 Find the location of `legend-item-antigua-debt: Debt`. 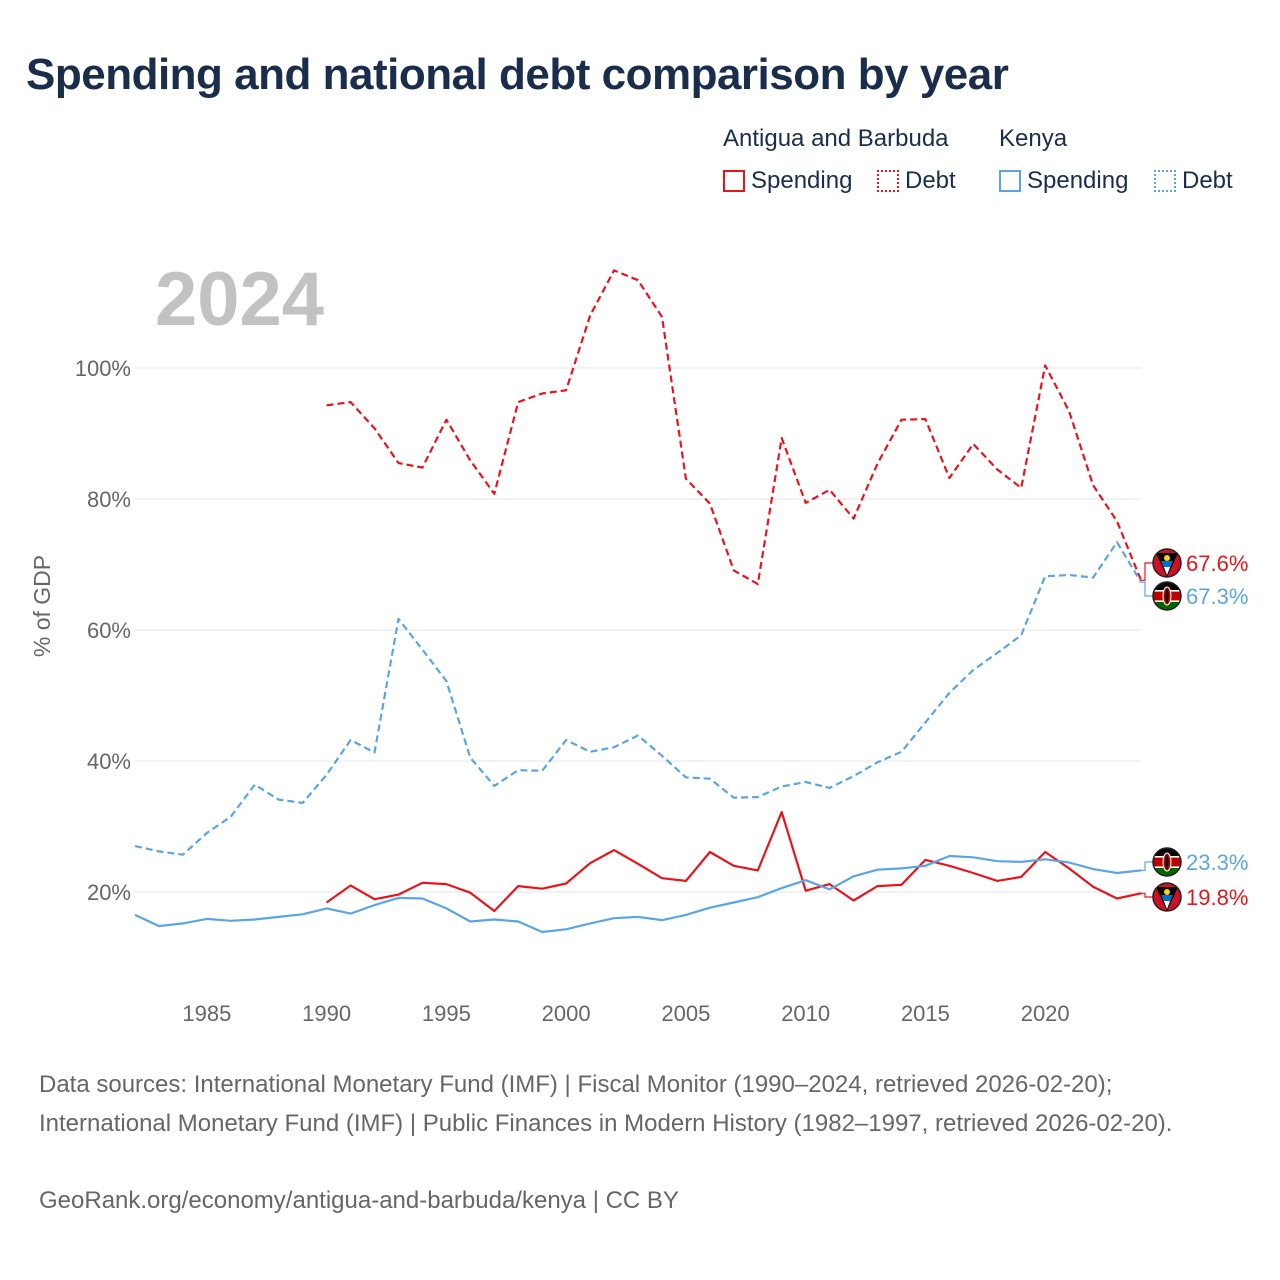

legend-item-antigua-debt: Debt is located at coordinates (916, 181).